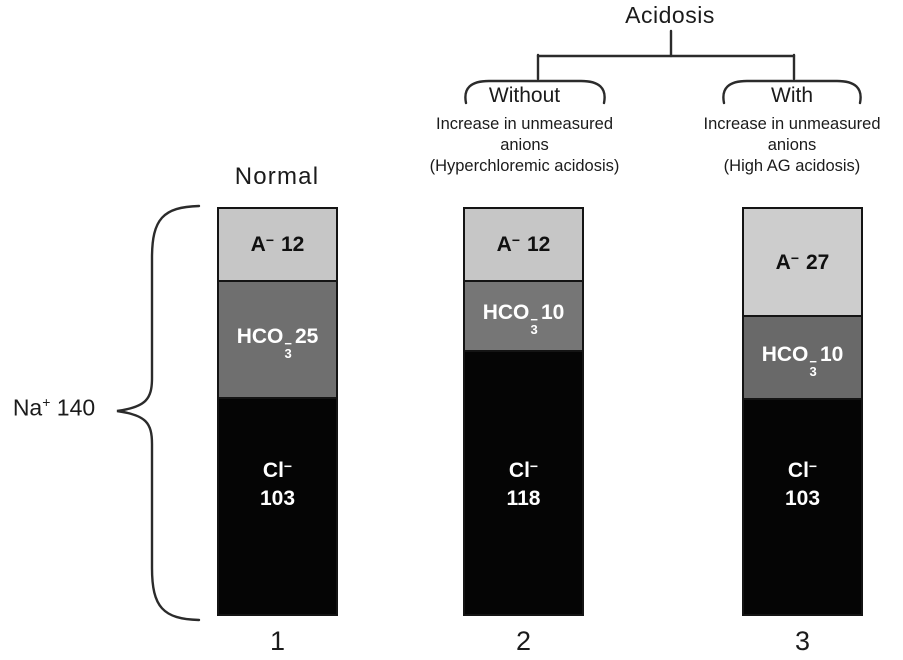 The image size is (903, 660). Describe the element at coordinates (46, 402) in the screenshot. I see `na-charge: +` at that location.